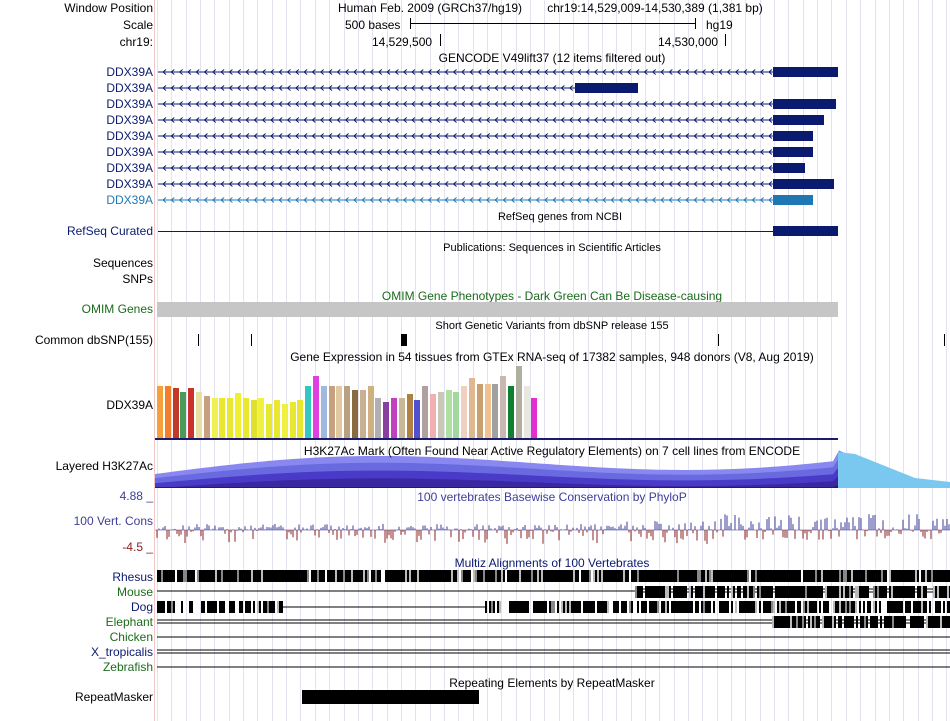 The image size is (950, 721). What do you see at coordinates (552, 623) in the screenshot?
I see `multiz-alignments` at bounding box center [552, 623].